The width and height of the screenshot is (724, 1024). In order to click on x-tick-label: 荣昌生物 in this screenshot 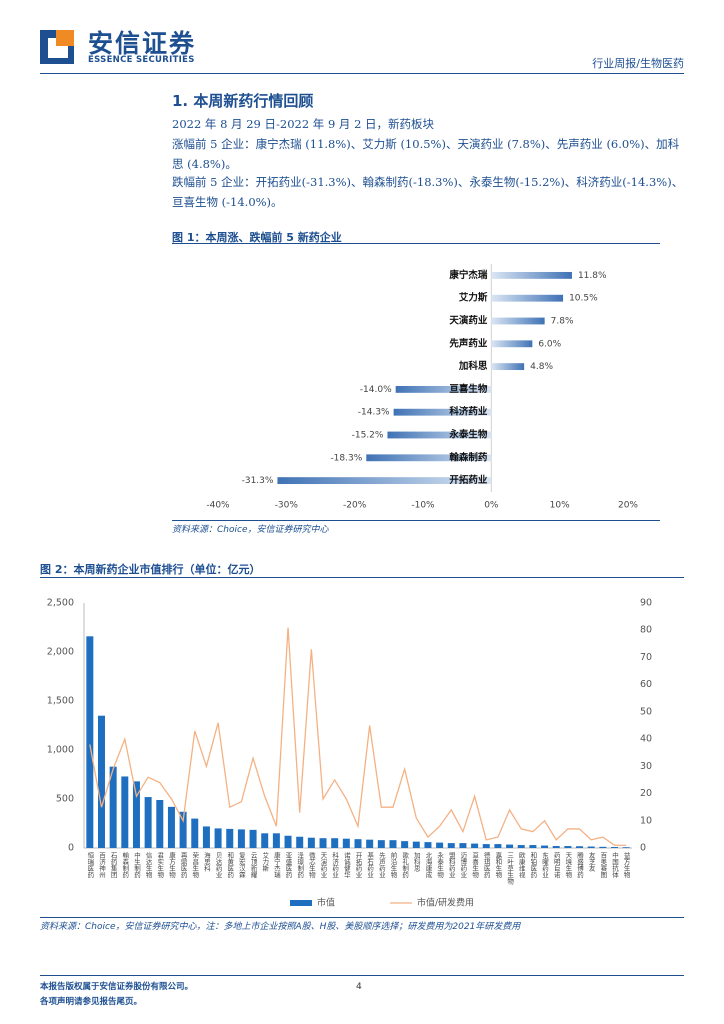, I will do `click(195, 865)`.